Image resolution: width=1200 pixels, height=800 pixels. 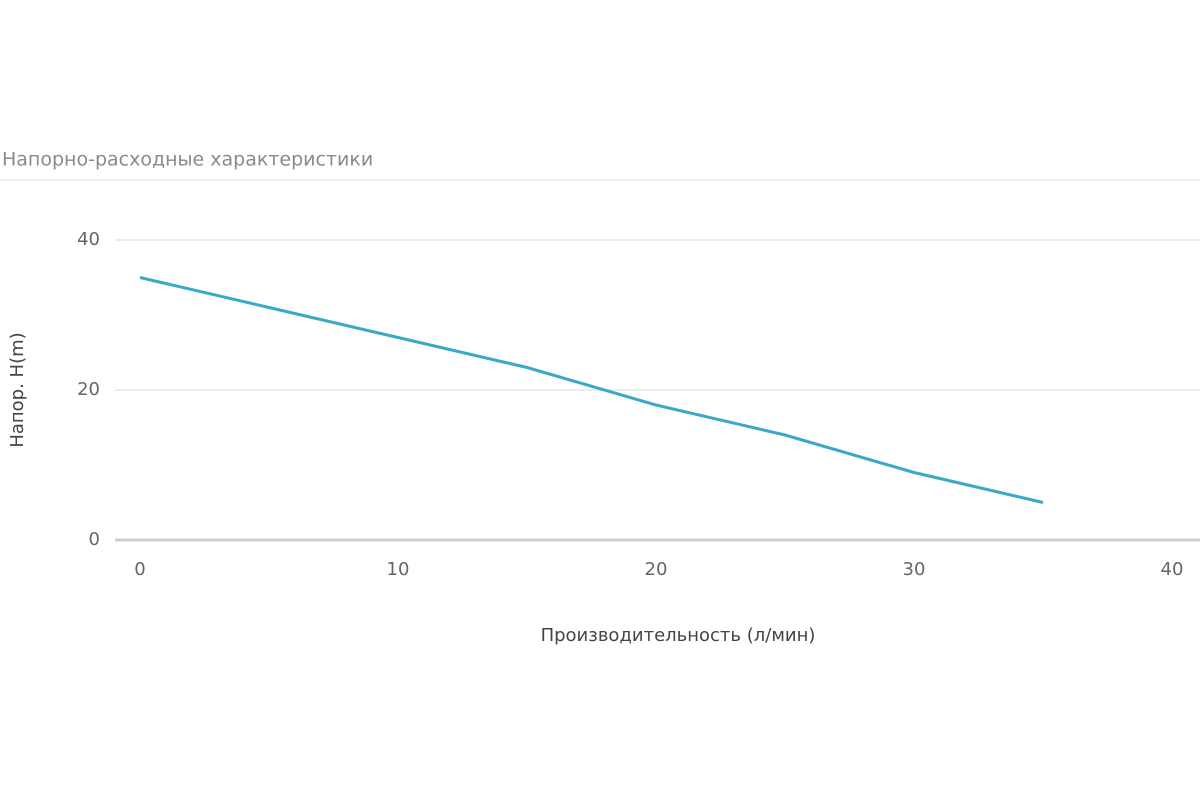 What do you see at coordinates (398, 569) in the screenshot?
I see `x-tick-label: 10` at bounding box center [398, 569].